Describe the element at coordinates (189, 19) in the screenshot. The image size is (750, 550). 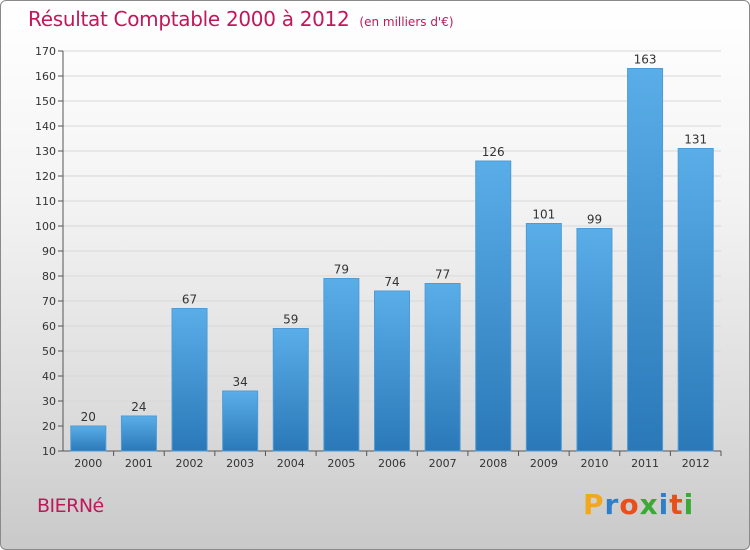
I see `chart-title: Résultat Comptable 2000 à 2012` at that location.